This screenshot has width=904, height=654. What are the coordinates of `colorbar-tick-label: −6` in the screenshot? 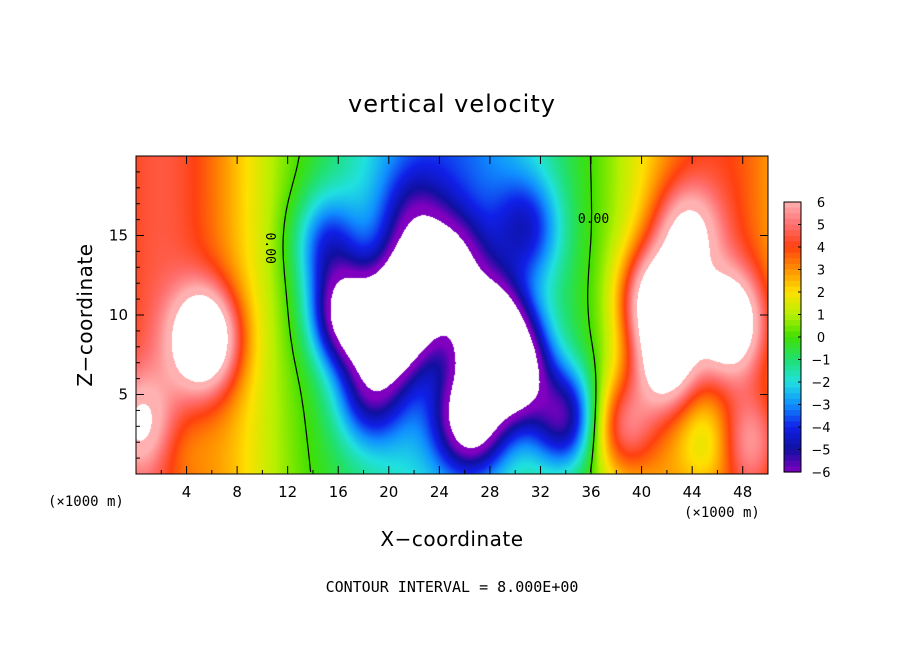 It's located at (820, 473).